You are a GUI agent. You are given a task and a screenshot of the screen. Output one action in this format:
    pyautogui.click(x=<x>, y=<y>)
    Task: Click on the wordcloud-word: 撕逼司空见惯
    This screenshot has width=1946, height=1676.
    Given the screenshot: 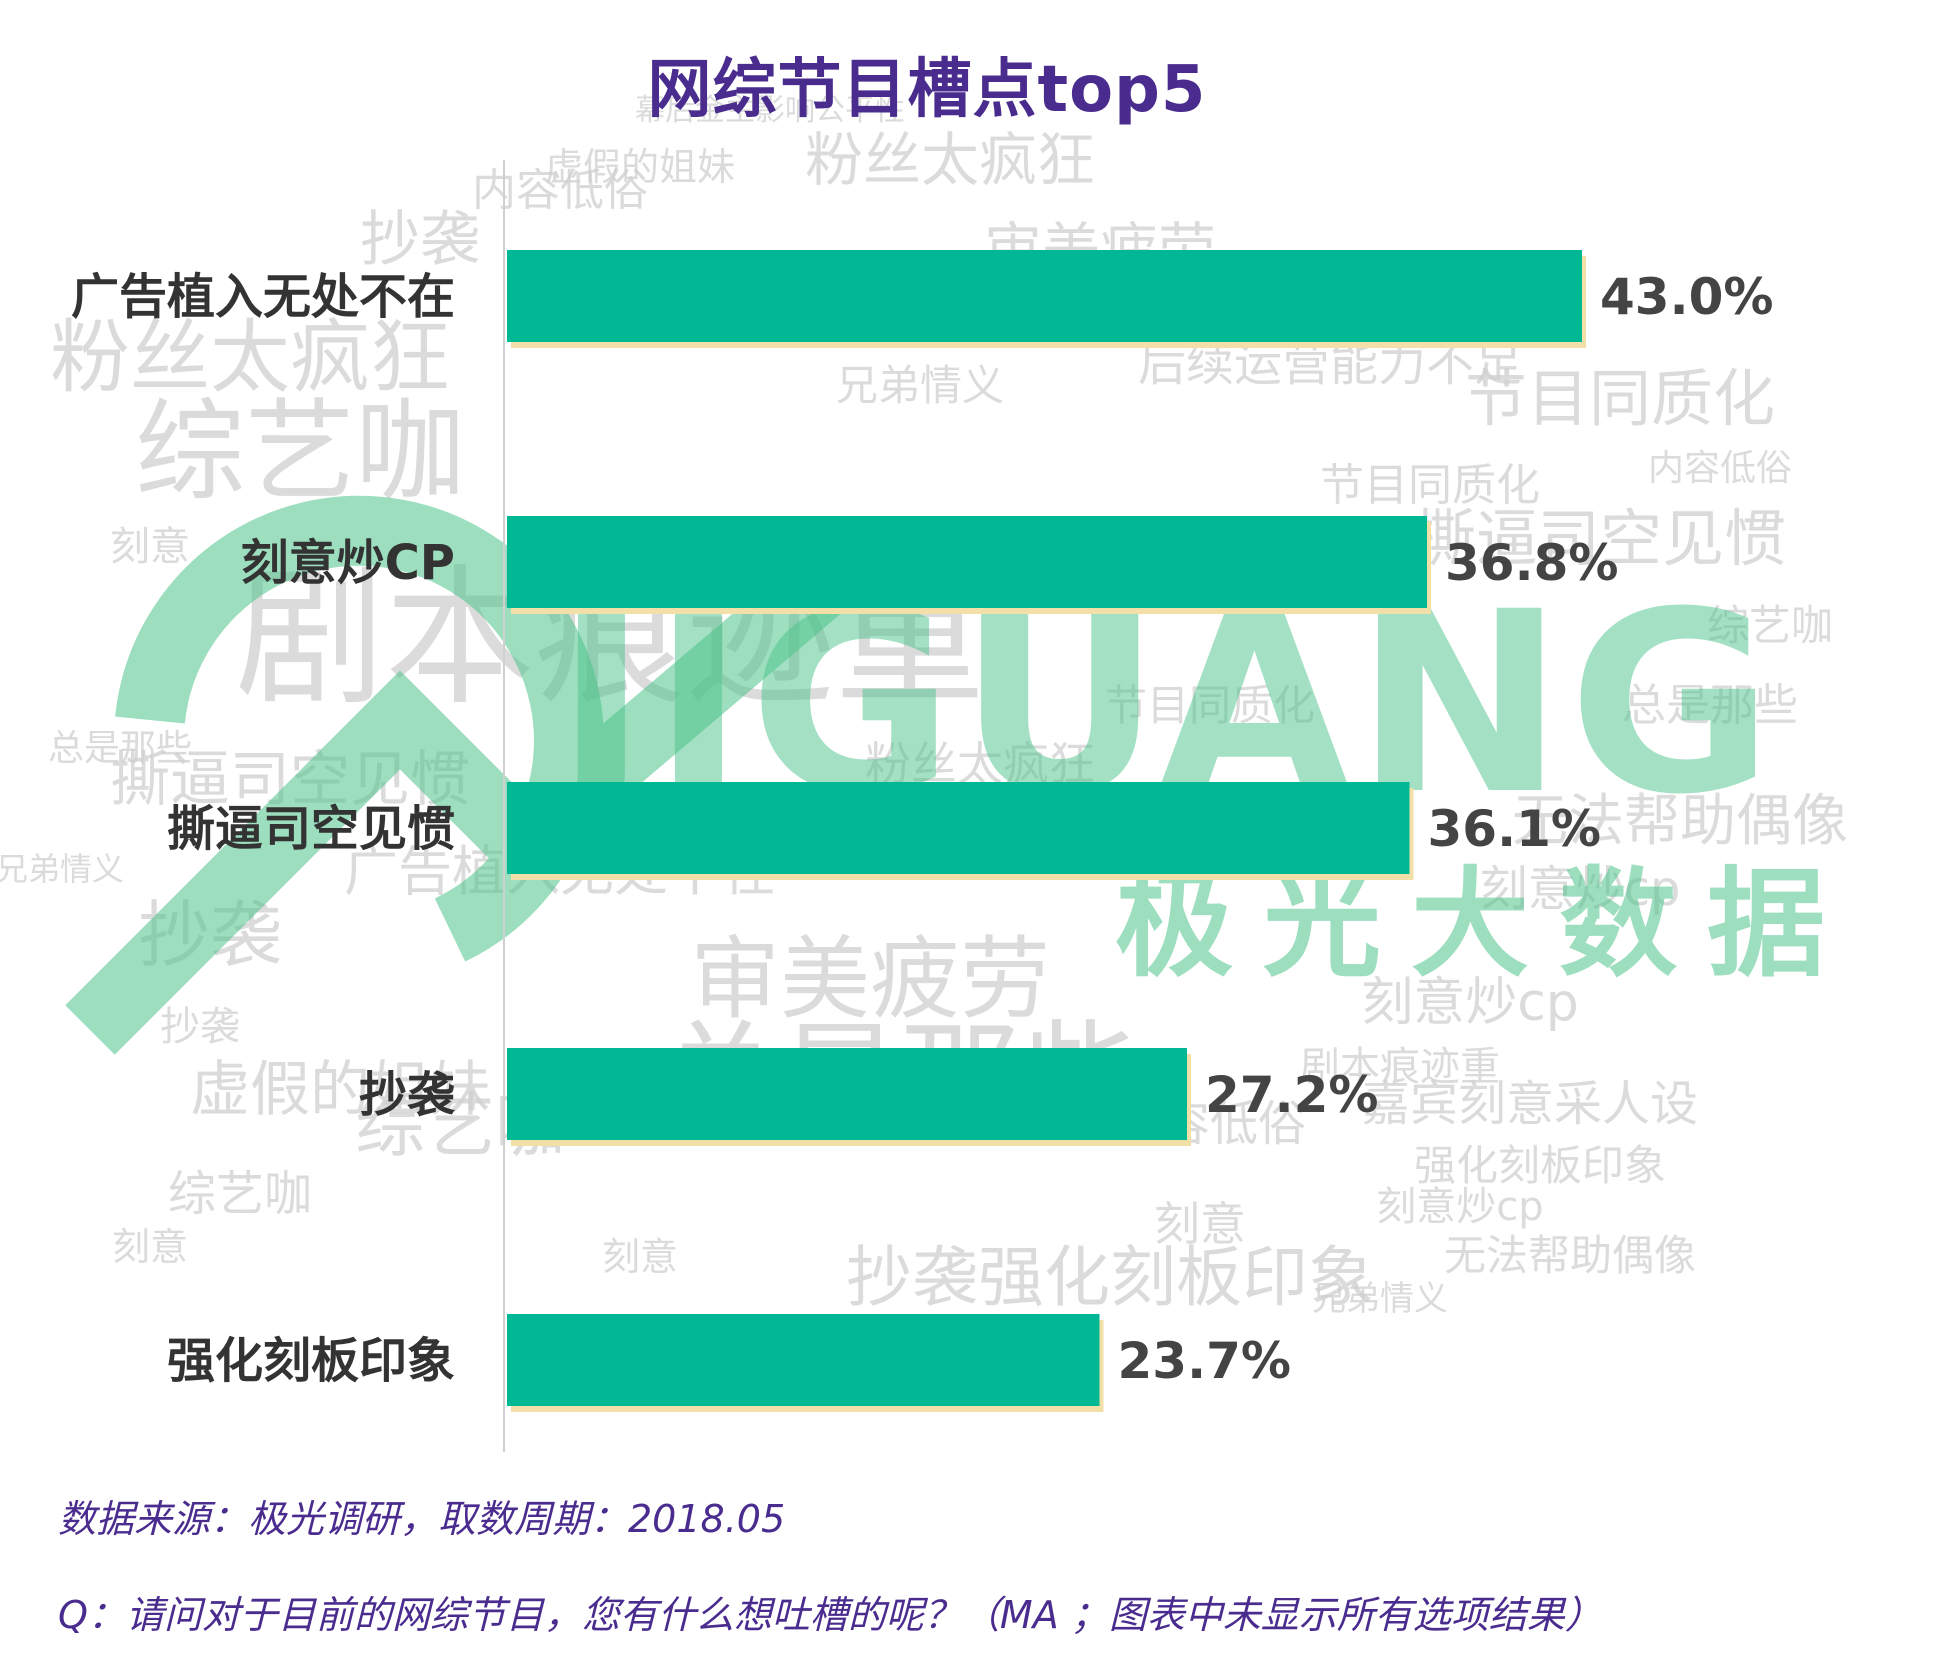 What is the action you would take?
    pyautogui.click(x=1600, y=538)
    